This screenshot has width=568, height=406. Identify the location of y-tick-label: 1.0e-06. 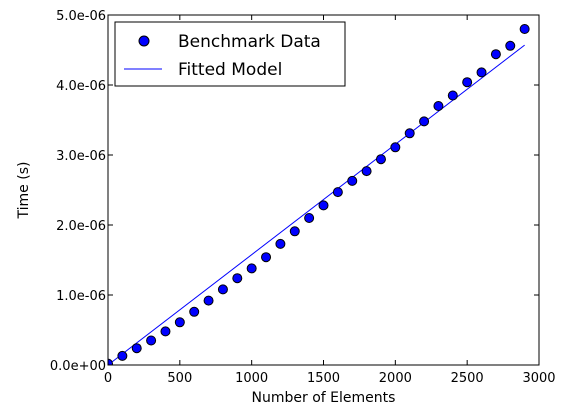
(81, 296).